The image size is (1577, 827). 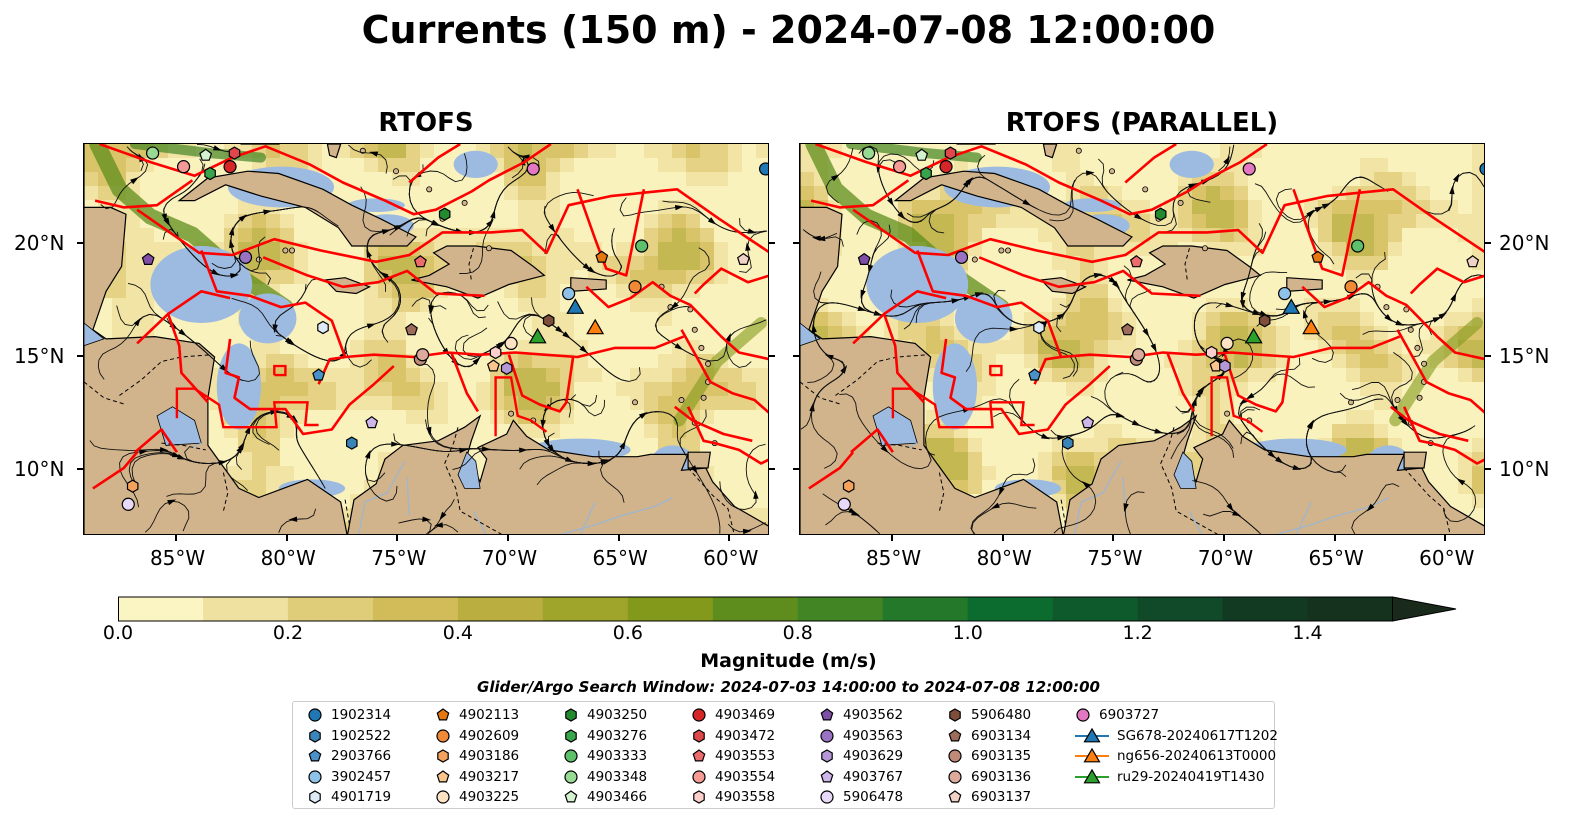 What do you see at coordinates (1282, 321) in the screenshot?
I see `glider-markers` at bounding box center [1282, 321].